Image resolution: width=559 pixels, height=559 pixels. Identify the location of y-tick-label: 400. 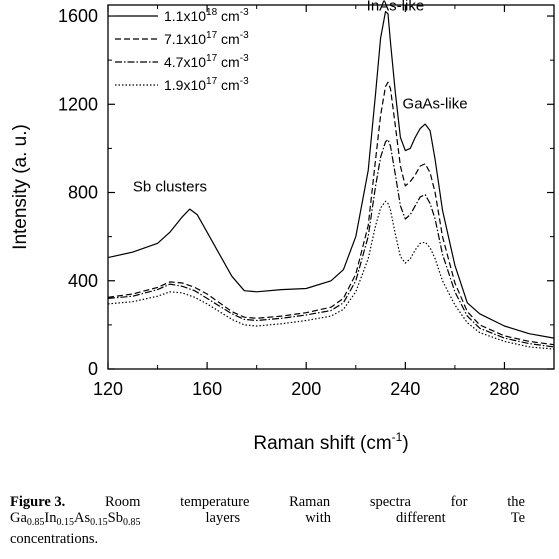
(83, 281).